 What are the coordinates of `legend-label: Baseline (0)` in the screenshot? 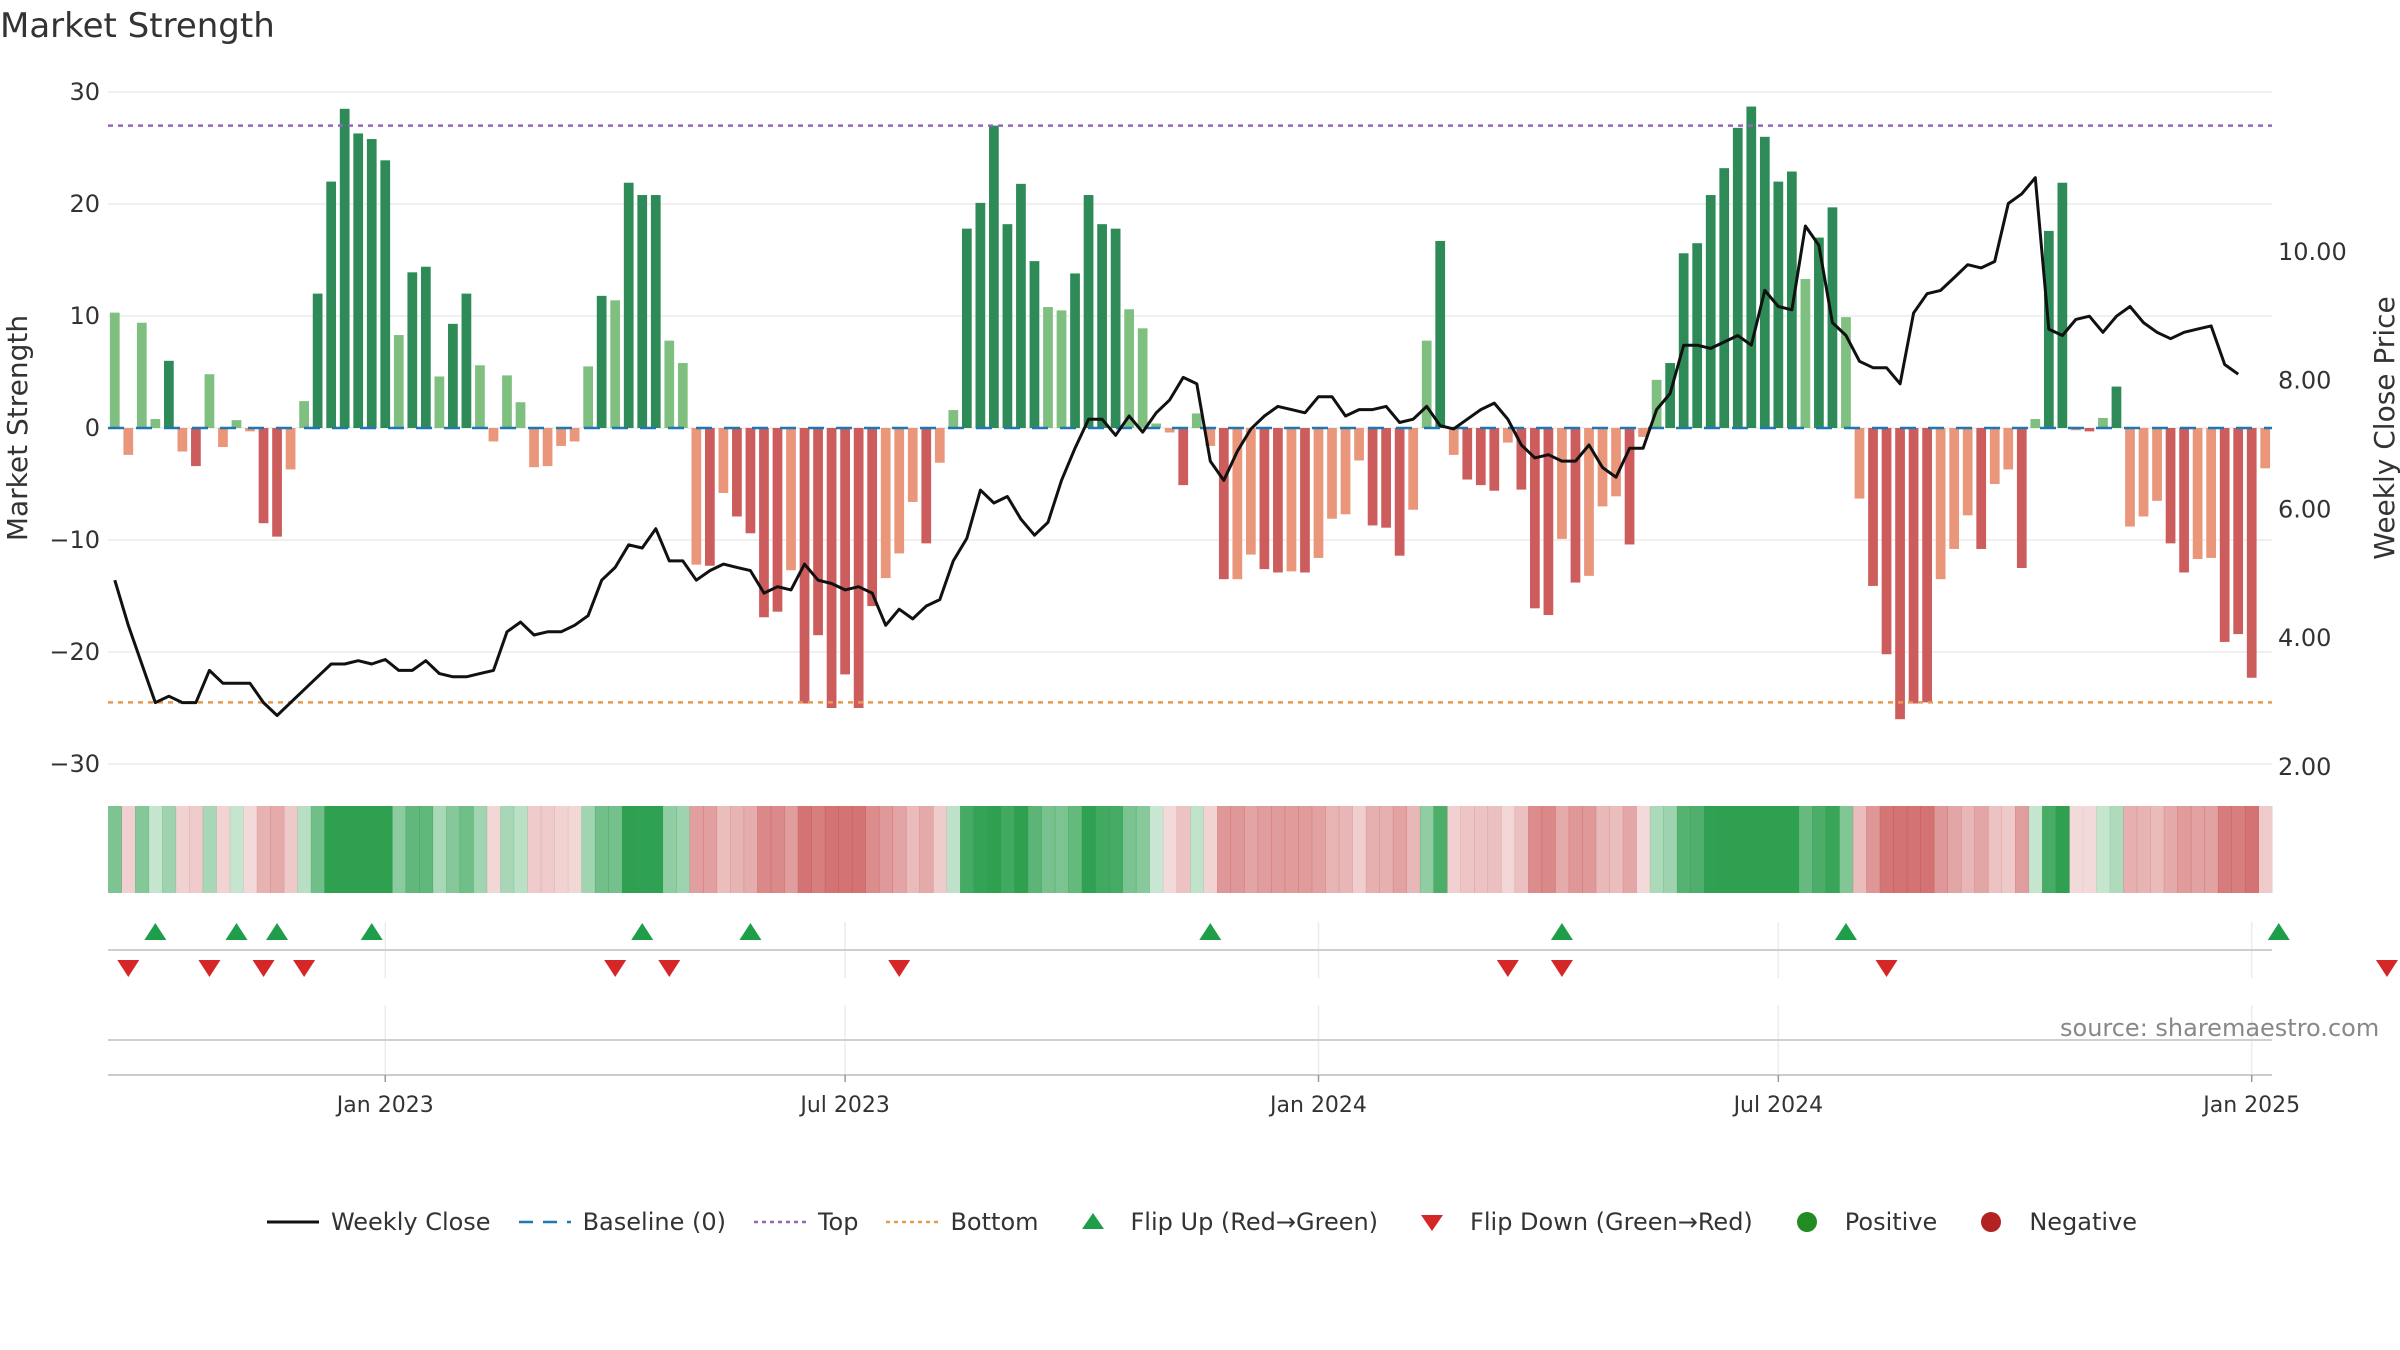 It's located at (654, 1222).